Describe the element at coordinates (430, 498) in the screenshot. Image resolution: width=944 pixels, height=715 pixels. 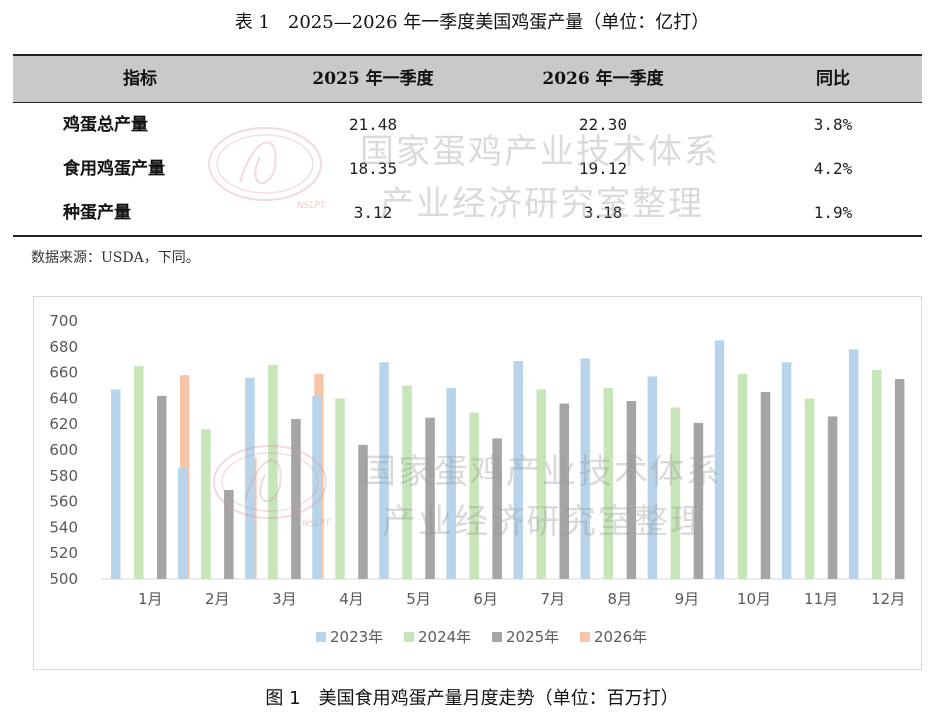
I see `bar-2025年-5月` at that location.